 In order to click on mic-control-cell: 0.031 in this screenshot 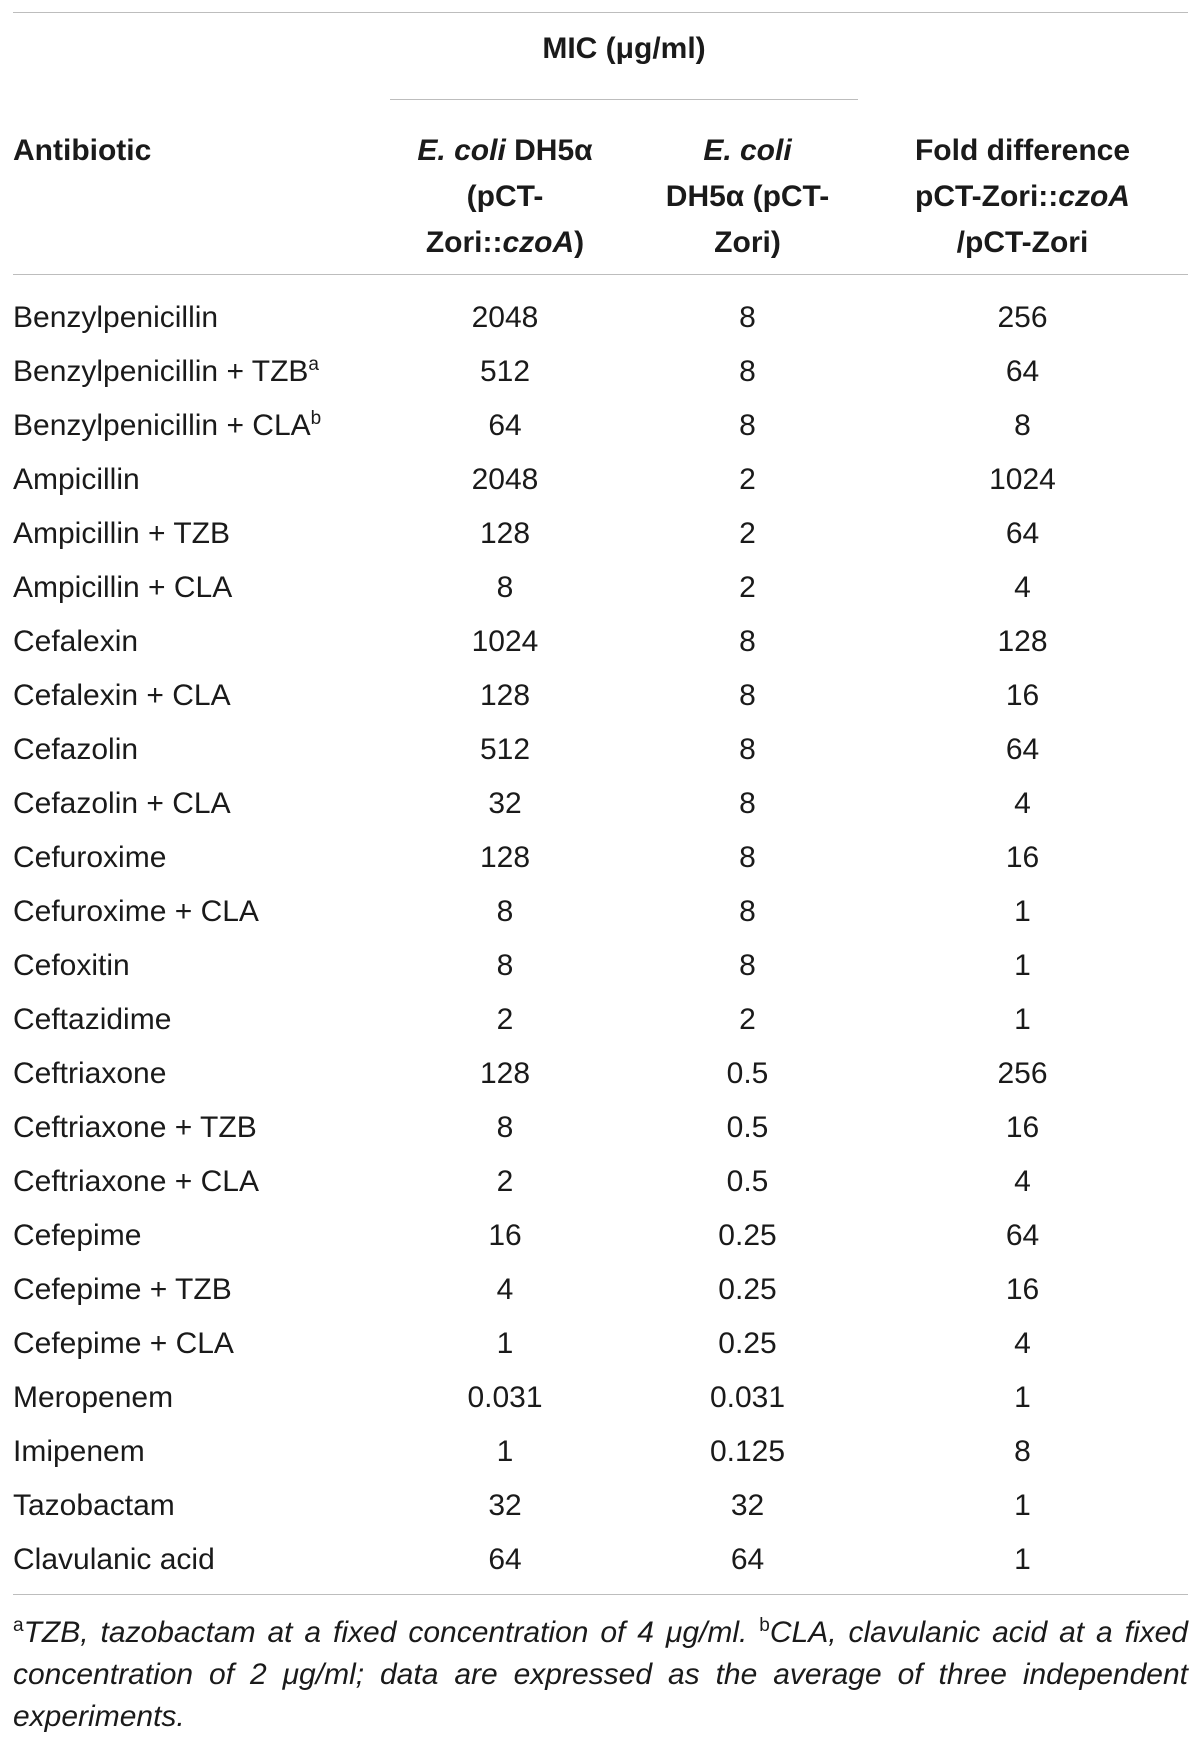, I will do `click(747, 1398)`.